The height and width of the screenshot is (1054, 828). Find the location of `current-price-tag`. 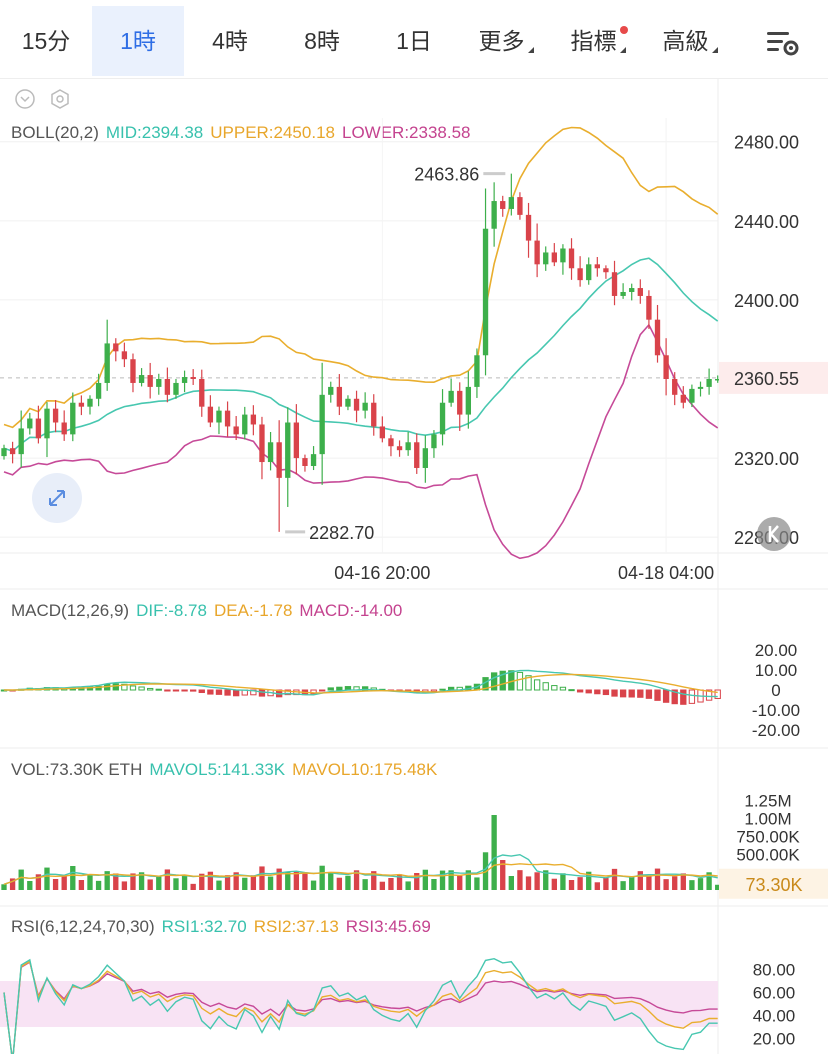

current-price-tag is located at coordinates (773, 377).